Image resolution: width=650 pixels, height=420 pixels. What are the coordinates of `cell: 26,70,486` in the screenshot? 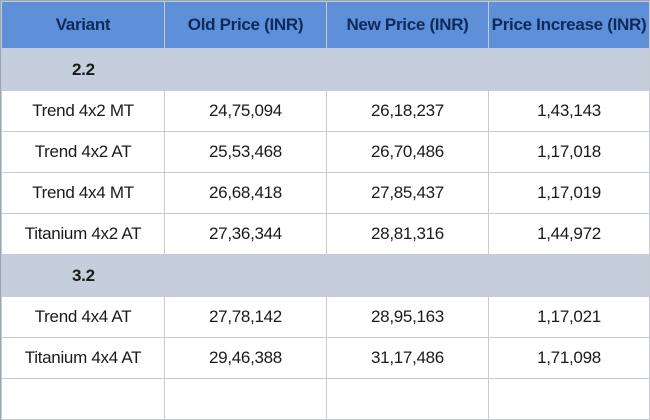 It's located at (407, 152).